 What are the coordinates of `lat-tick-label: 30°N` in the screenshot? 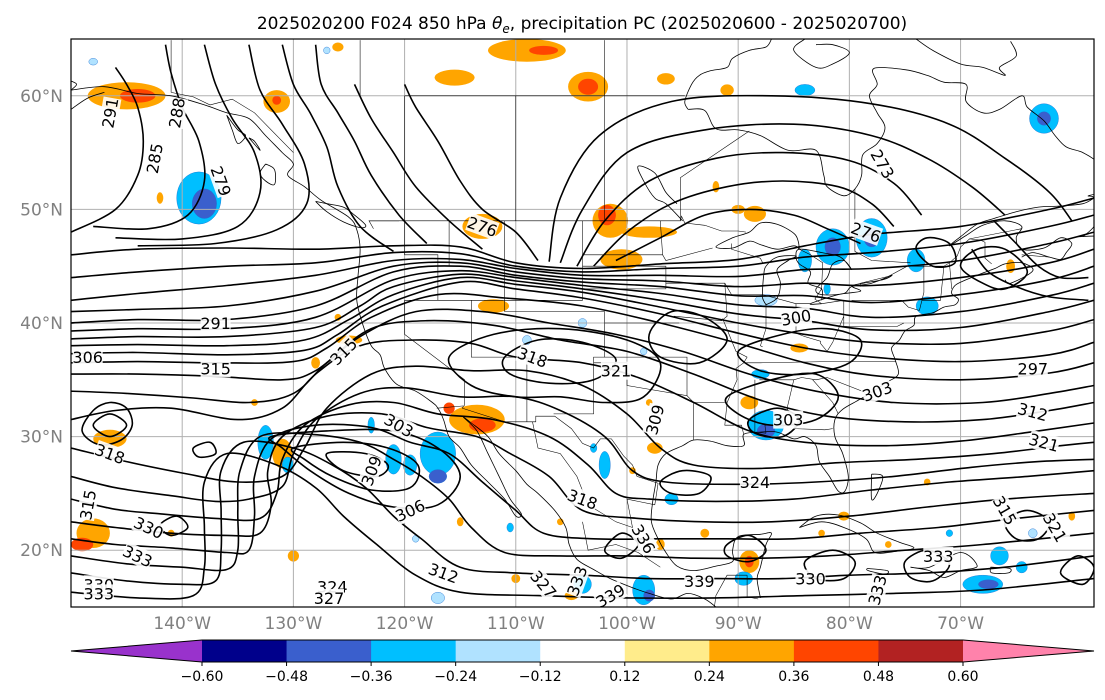 It's located at (41, 438).